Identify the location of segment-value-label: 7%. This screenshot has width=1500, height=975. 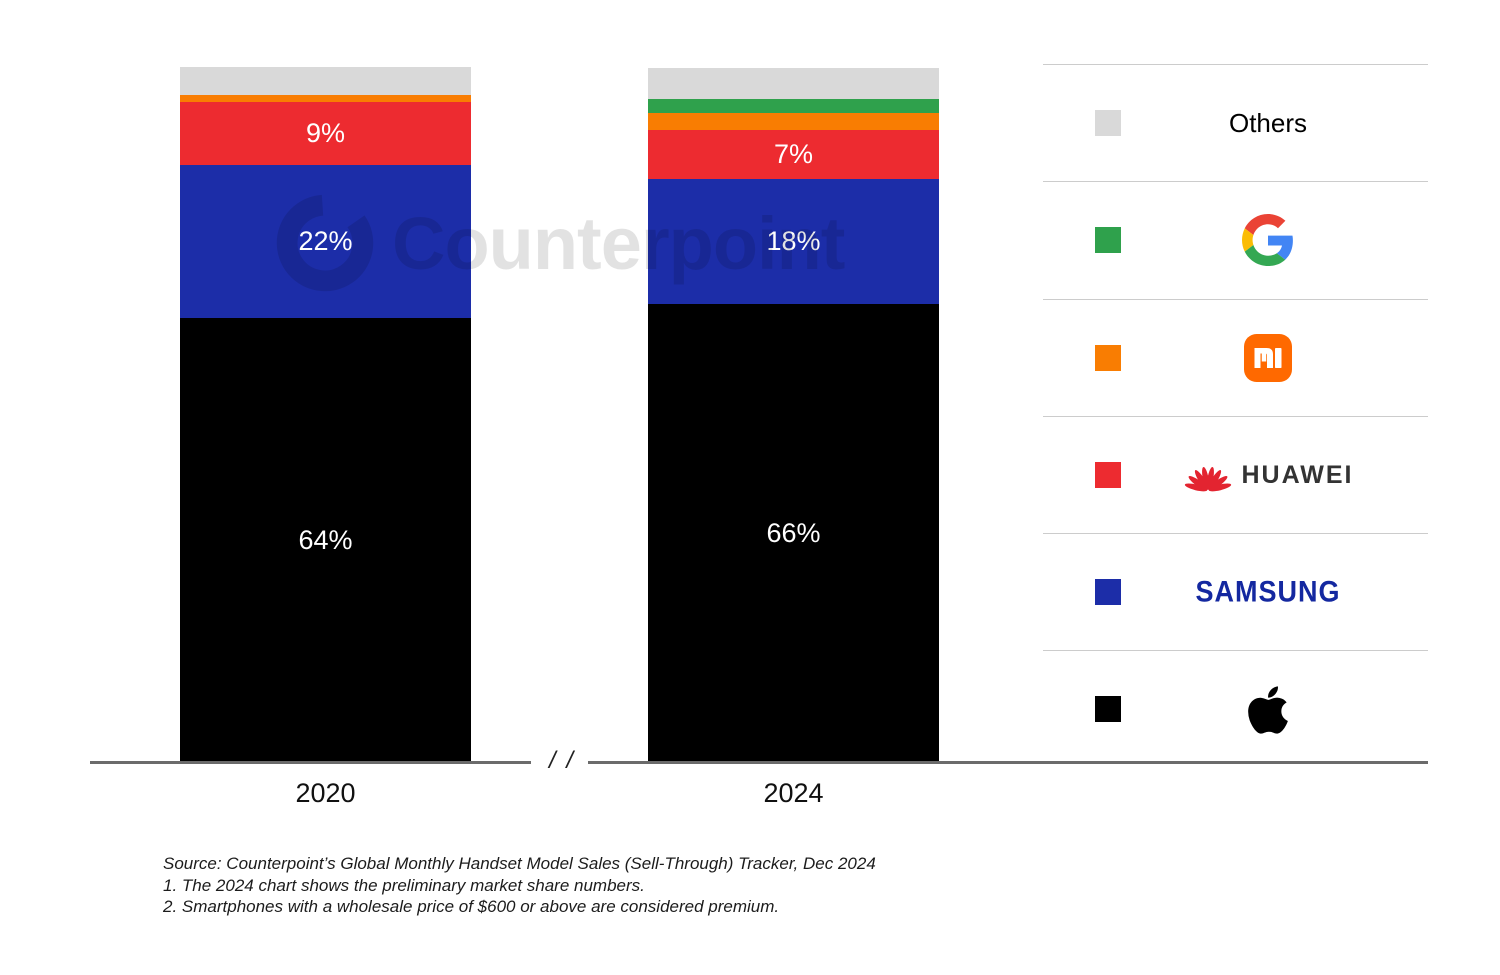
(793, 154).